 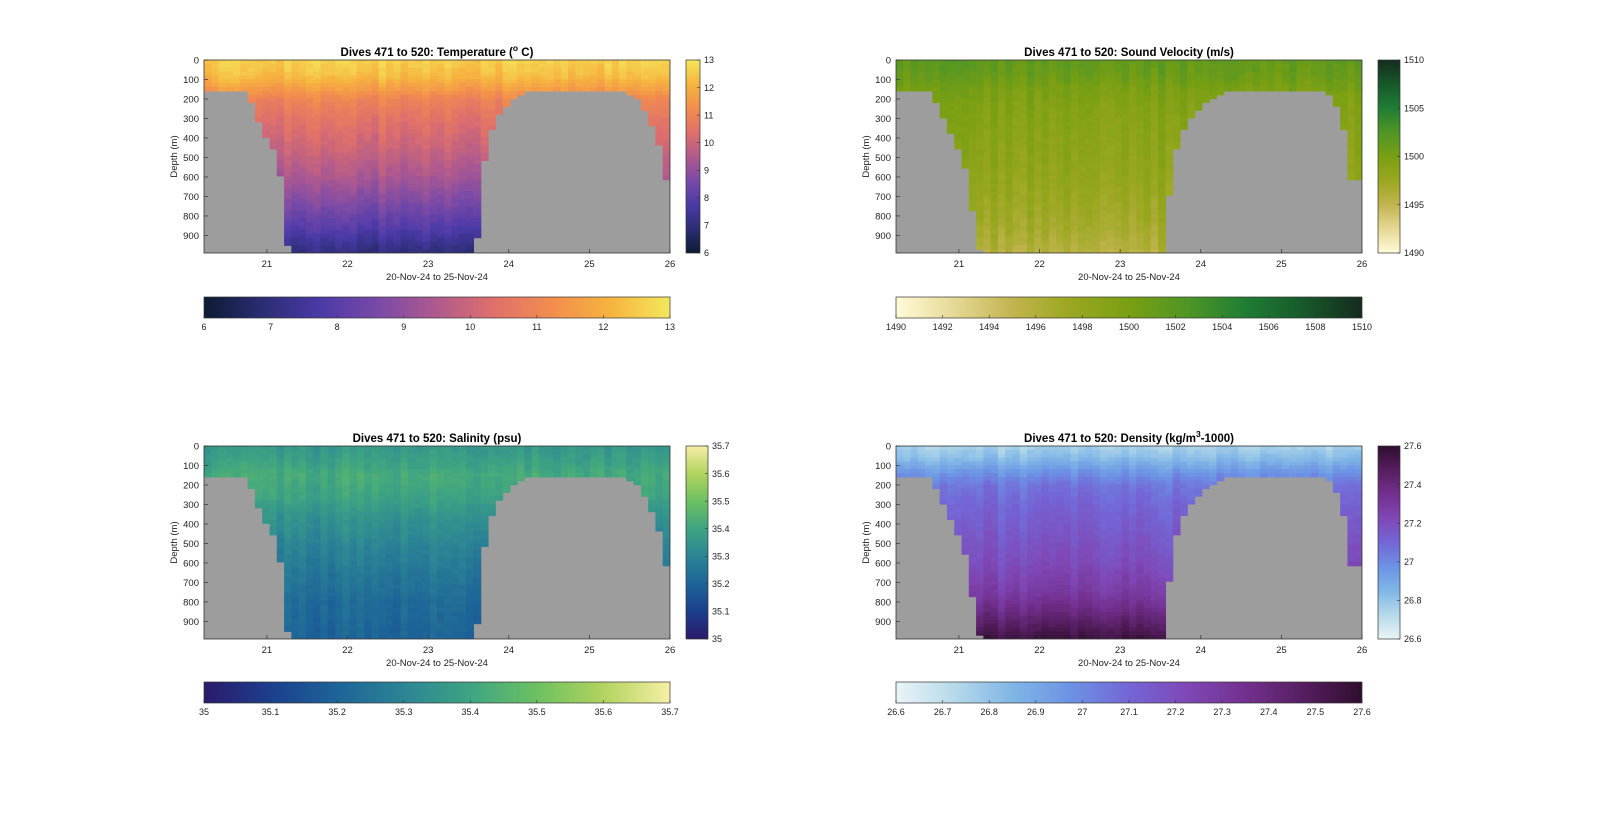 I want to click on hcolorbar-tick-label: 1496, so click(x=1036, y=327).